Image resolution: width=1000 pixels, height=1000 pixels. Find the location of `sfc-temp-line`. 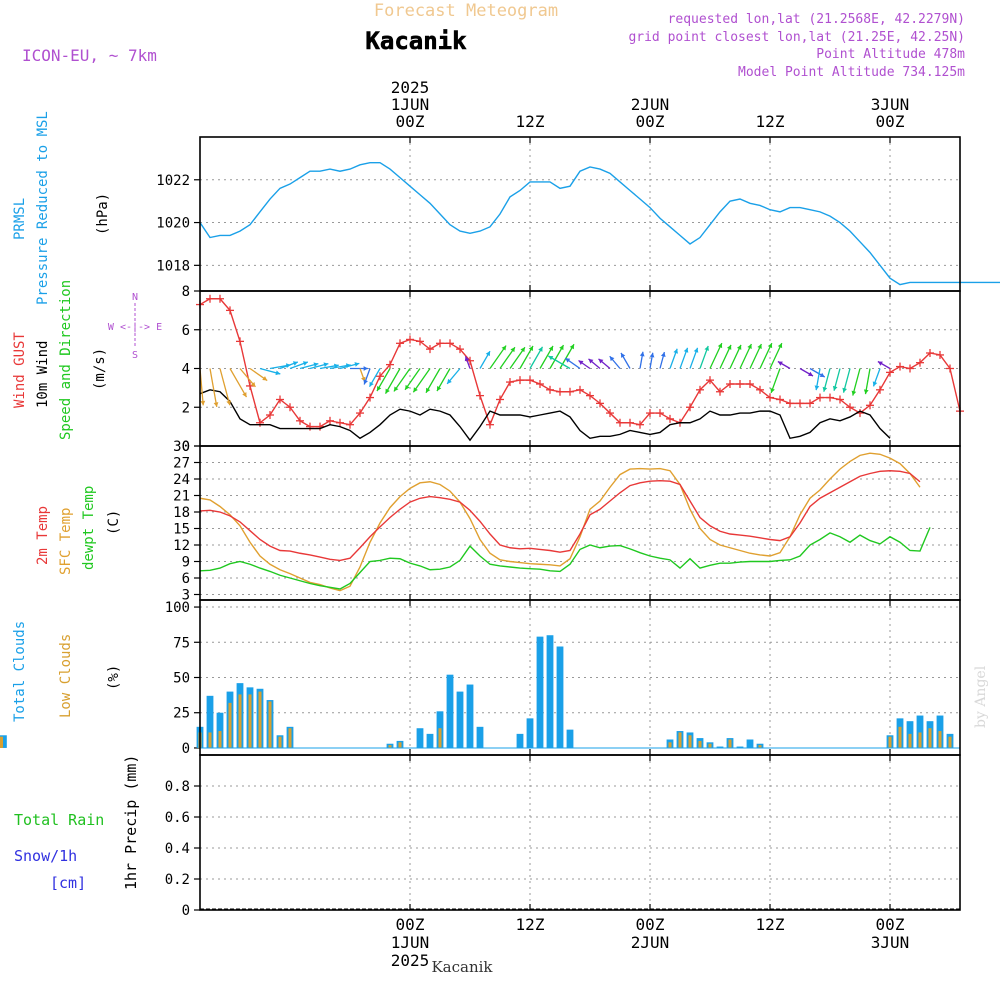

sfc-temp-line is located at coordinates (560, 522).